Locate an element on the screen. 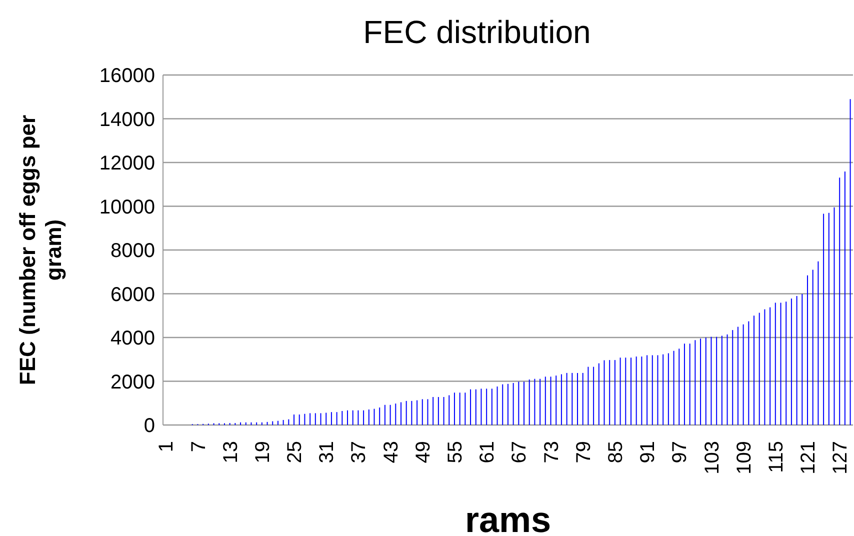 This screenshot has height=536, width=854. y-tick-label: 2000 is located at coordinates (132, 382).